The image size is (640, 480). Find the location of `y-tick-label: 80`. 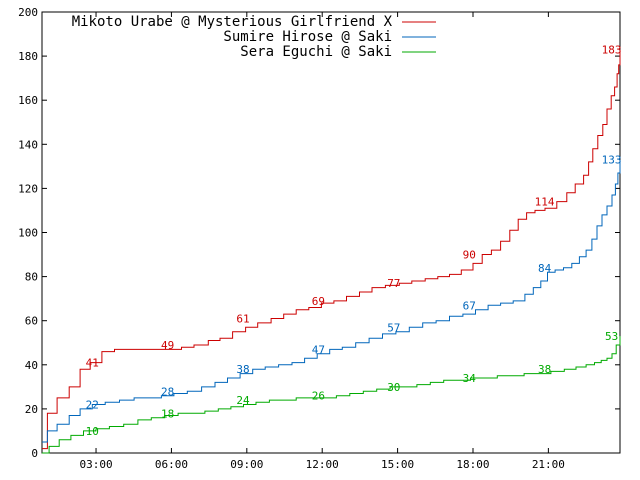

y-tick-label: 80 is located at coordinates (31, 277).